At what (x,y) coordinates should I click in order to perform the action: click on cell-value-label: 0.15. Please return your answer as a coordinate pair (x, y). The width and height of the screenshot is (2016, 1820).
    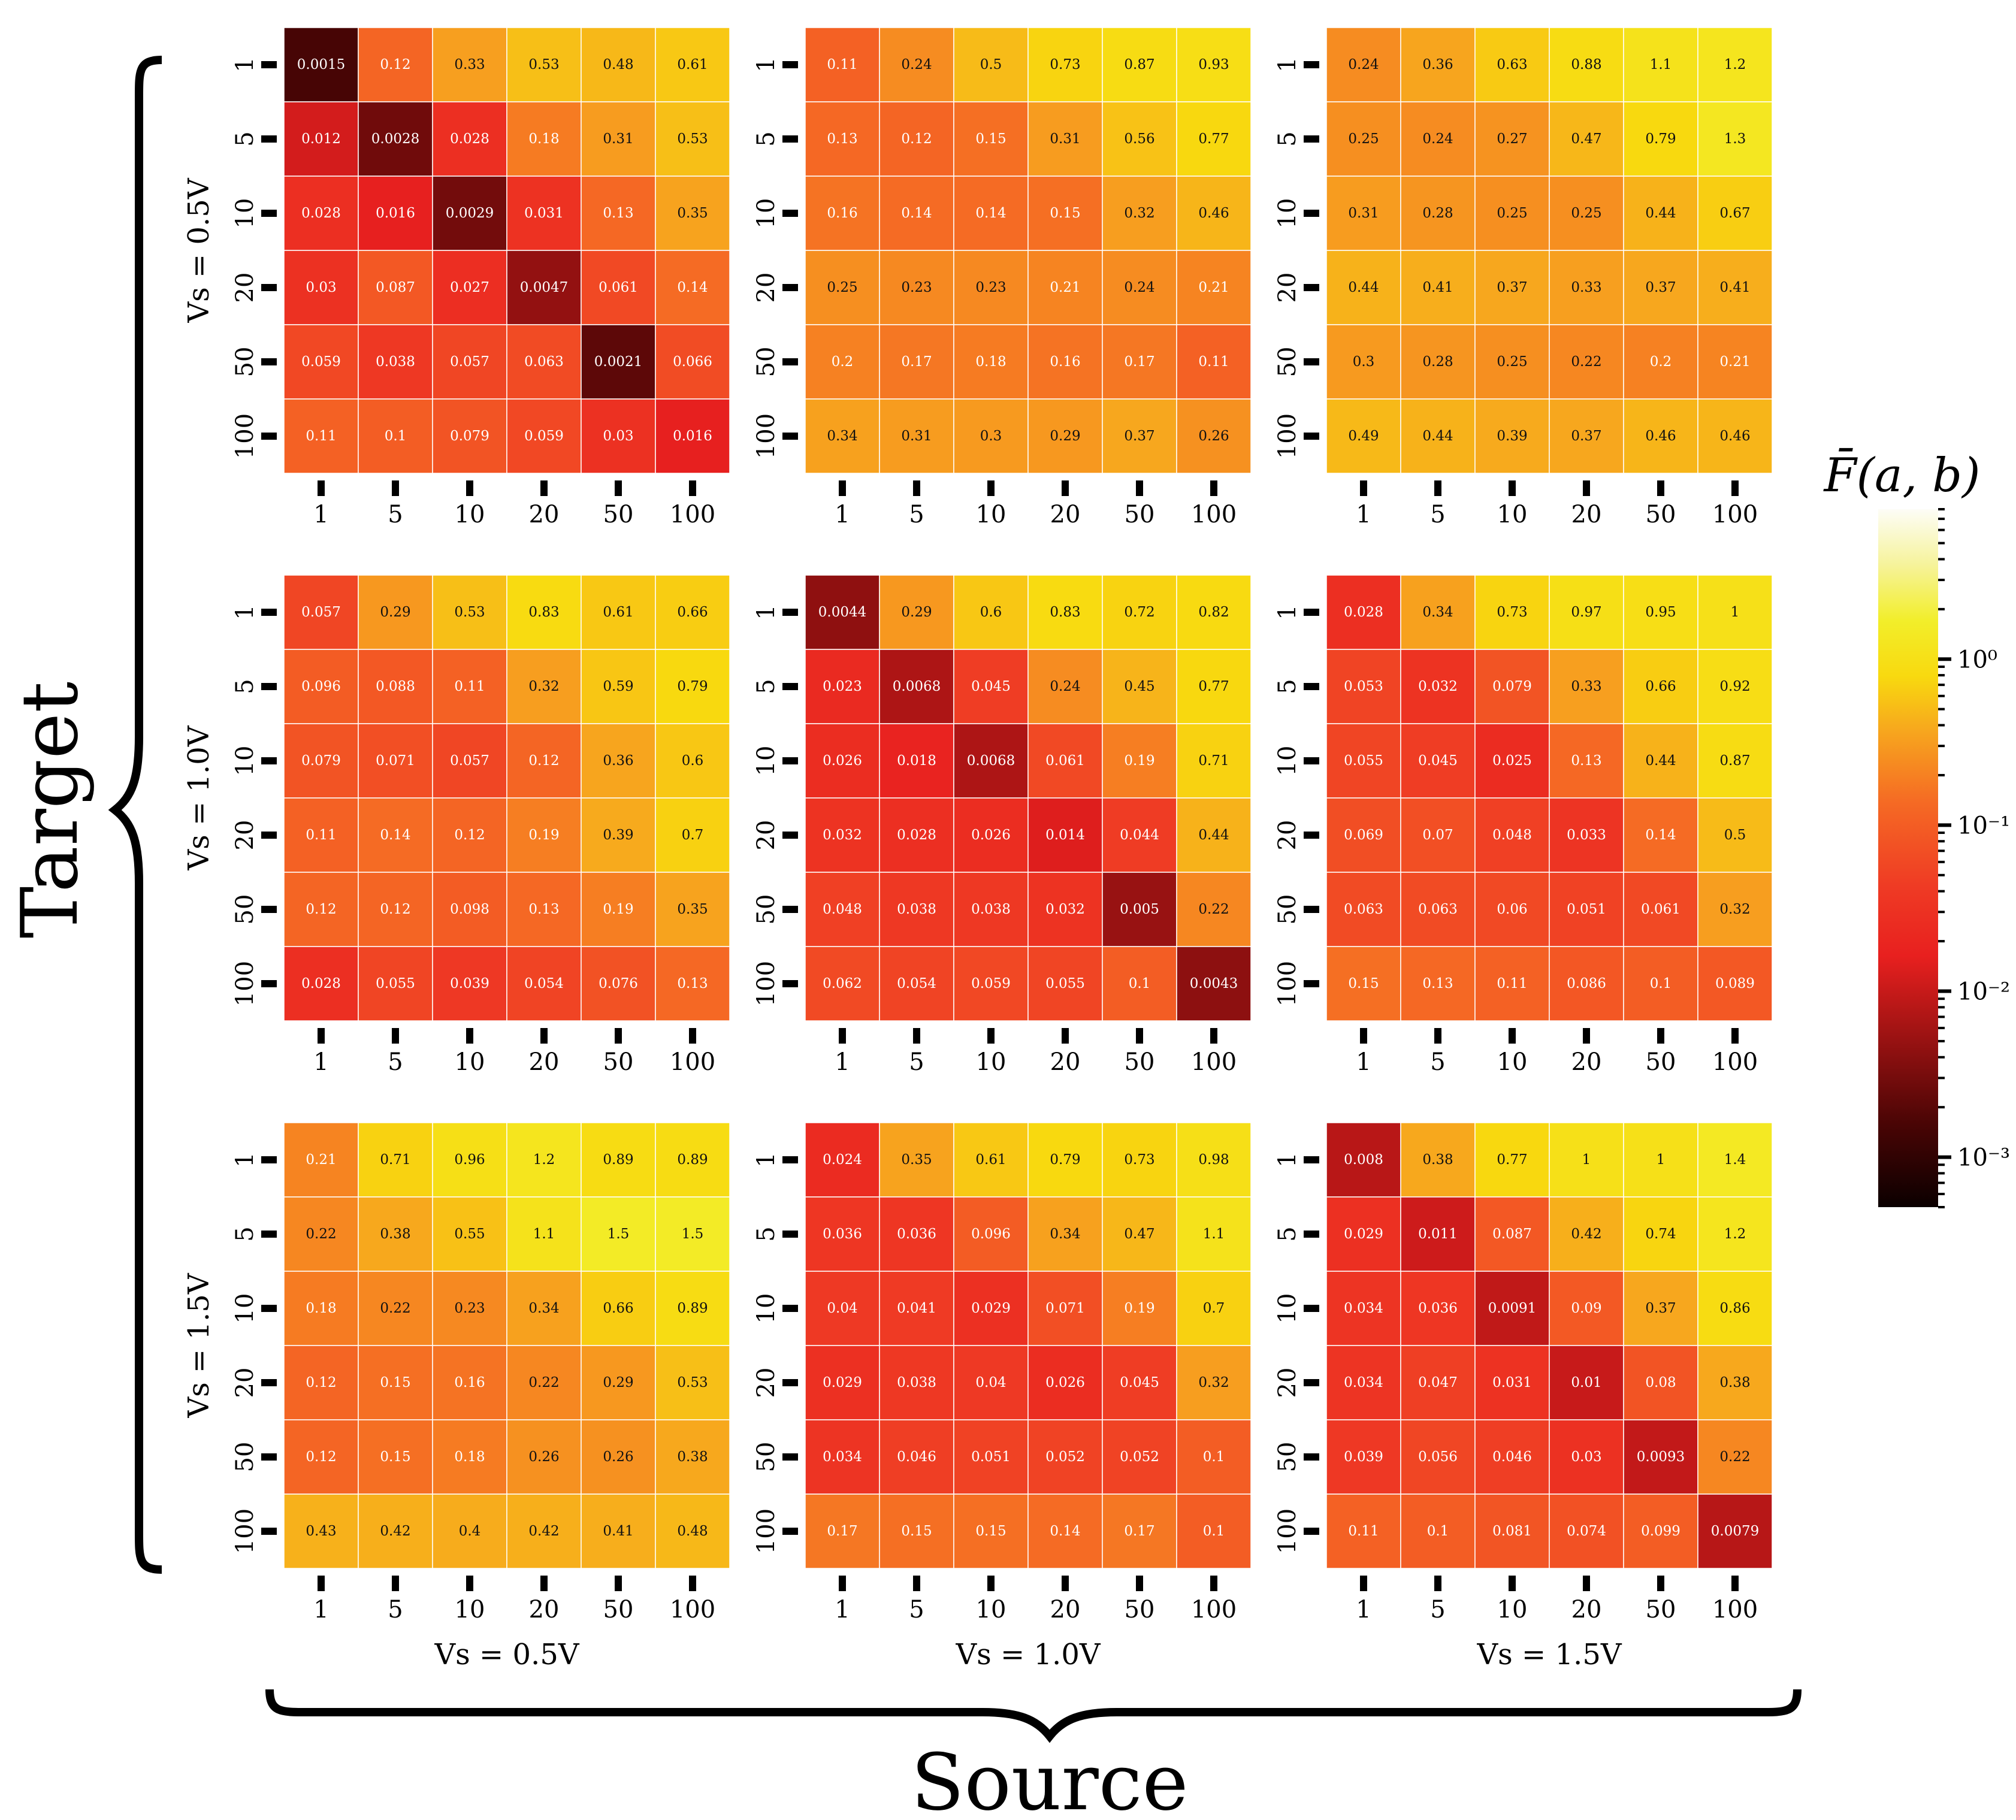
    Looking at the image, I should click on (1363, 983).